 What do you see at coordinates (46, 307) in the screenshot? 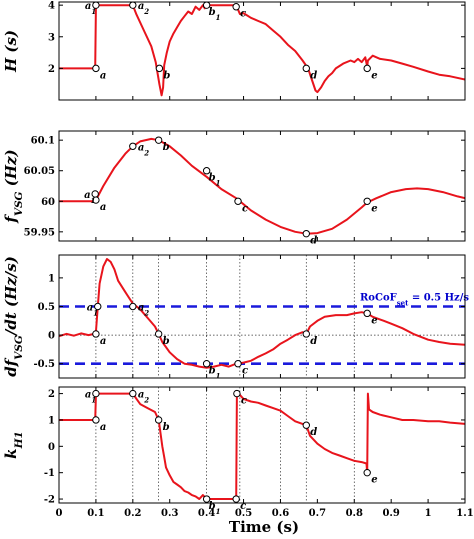
I see `y-tick-label: 0.5` at bounding box center [46, 307].